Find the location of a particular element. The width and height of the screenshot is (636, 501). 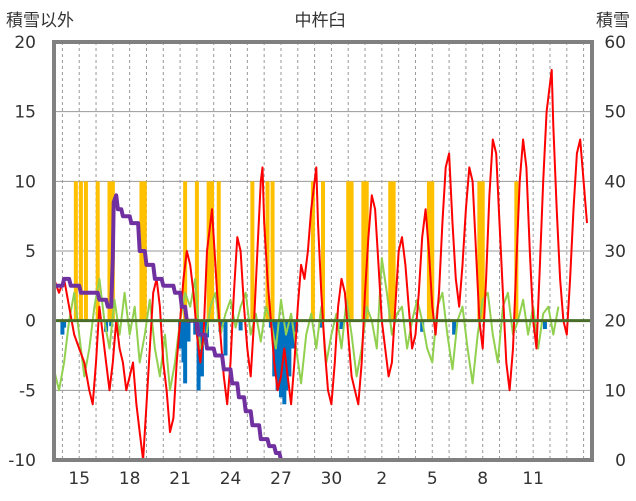

left-tick-label: 0 is located at coordinates (30, 322).